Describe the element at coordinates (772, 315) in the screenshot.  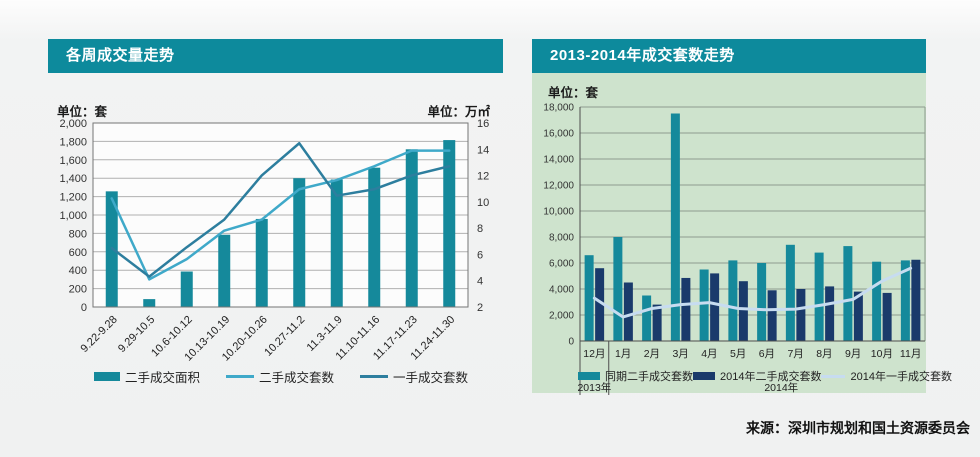
I see `bar-2014年二手成交套数-6月` at that location.